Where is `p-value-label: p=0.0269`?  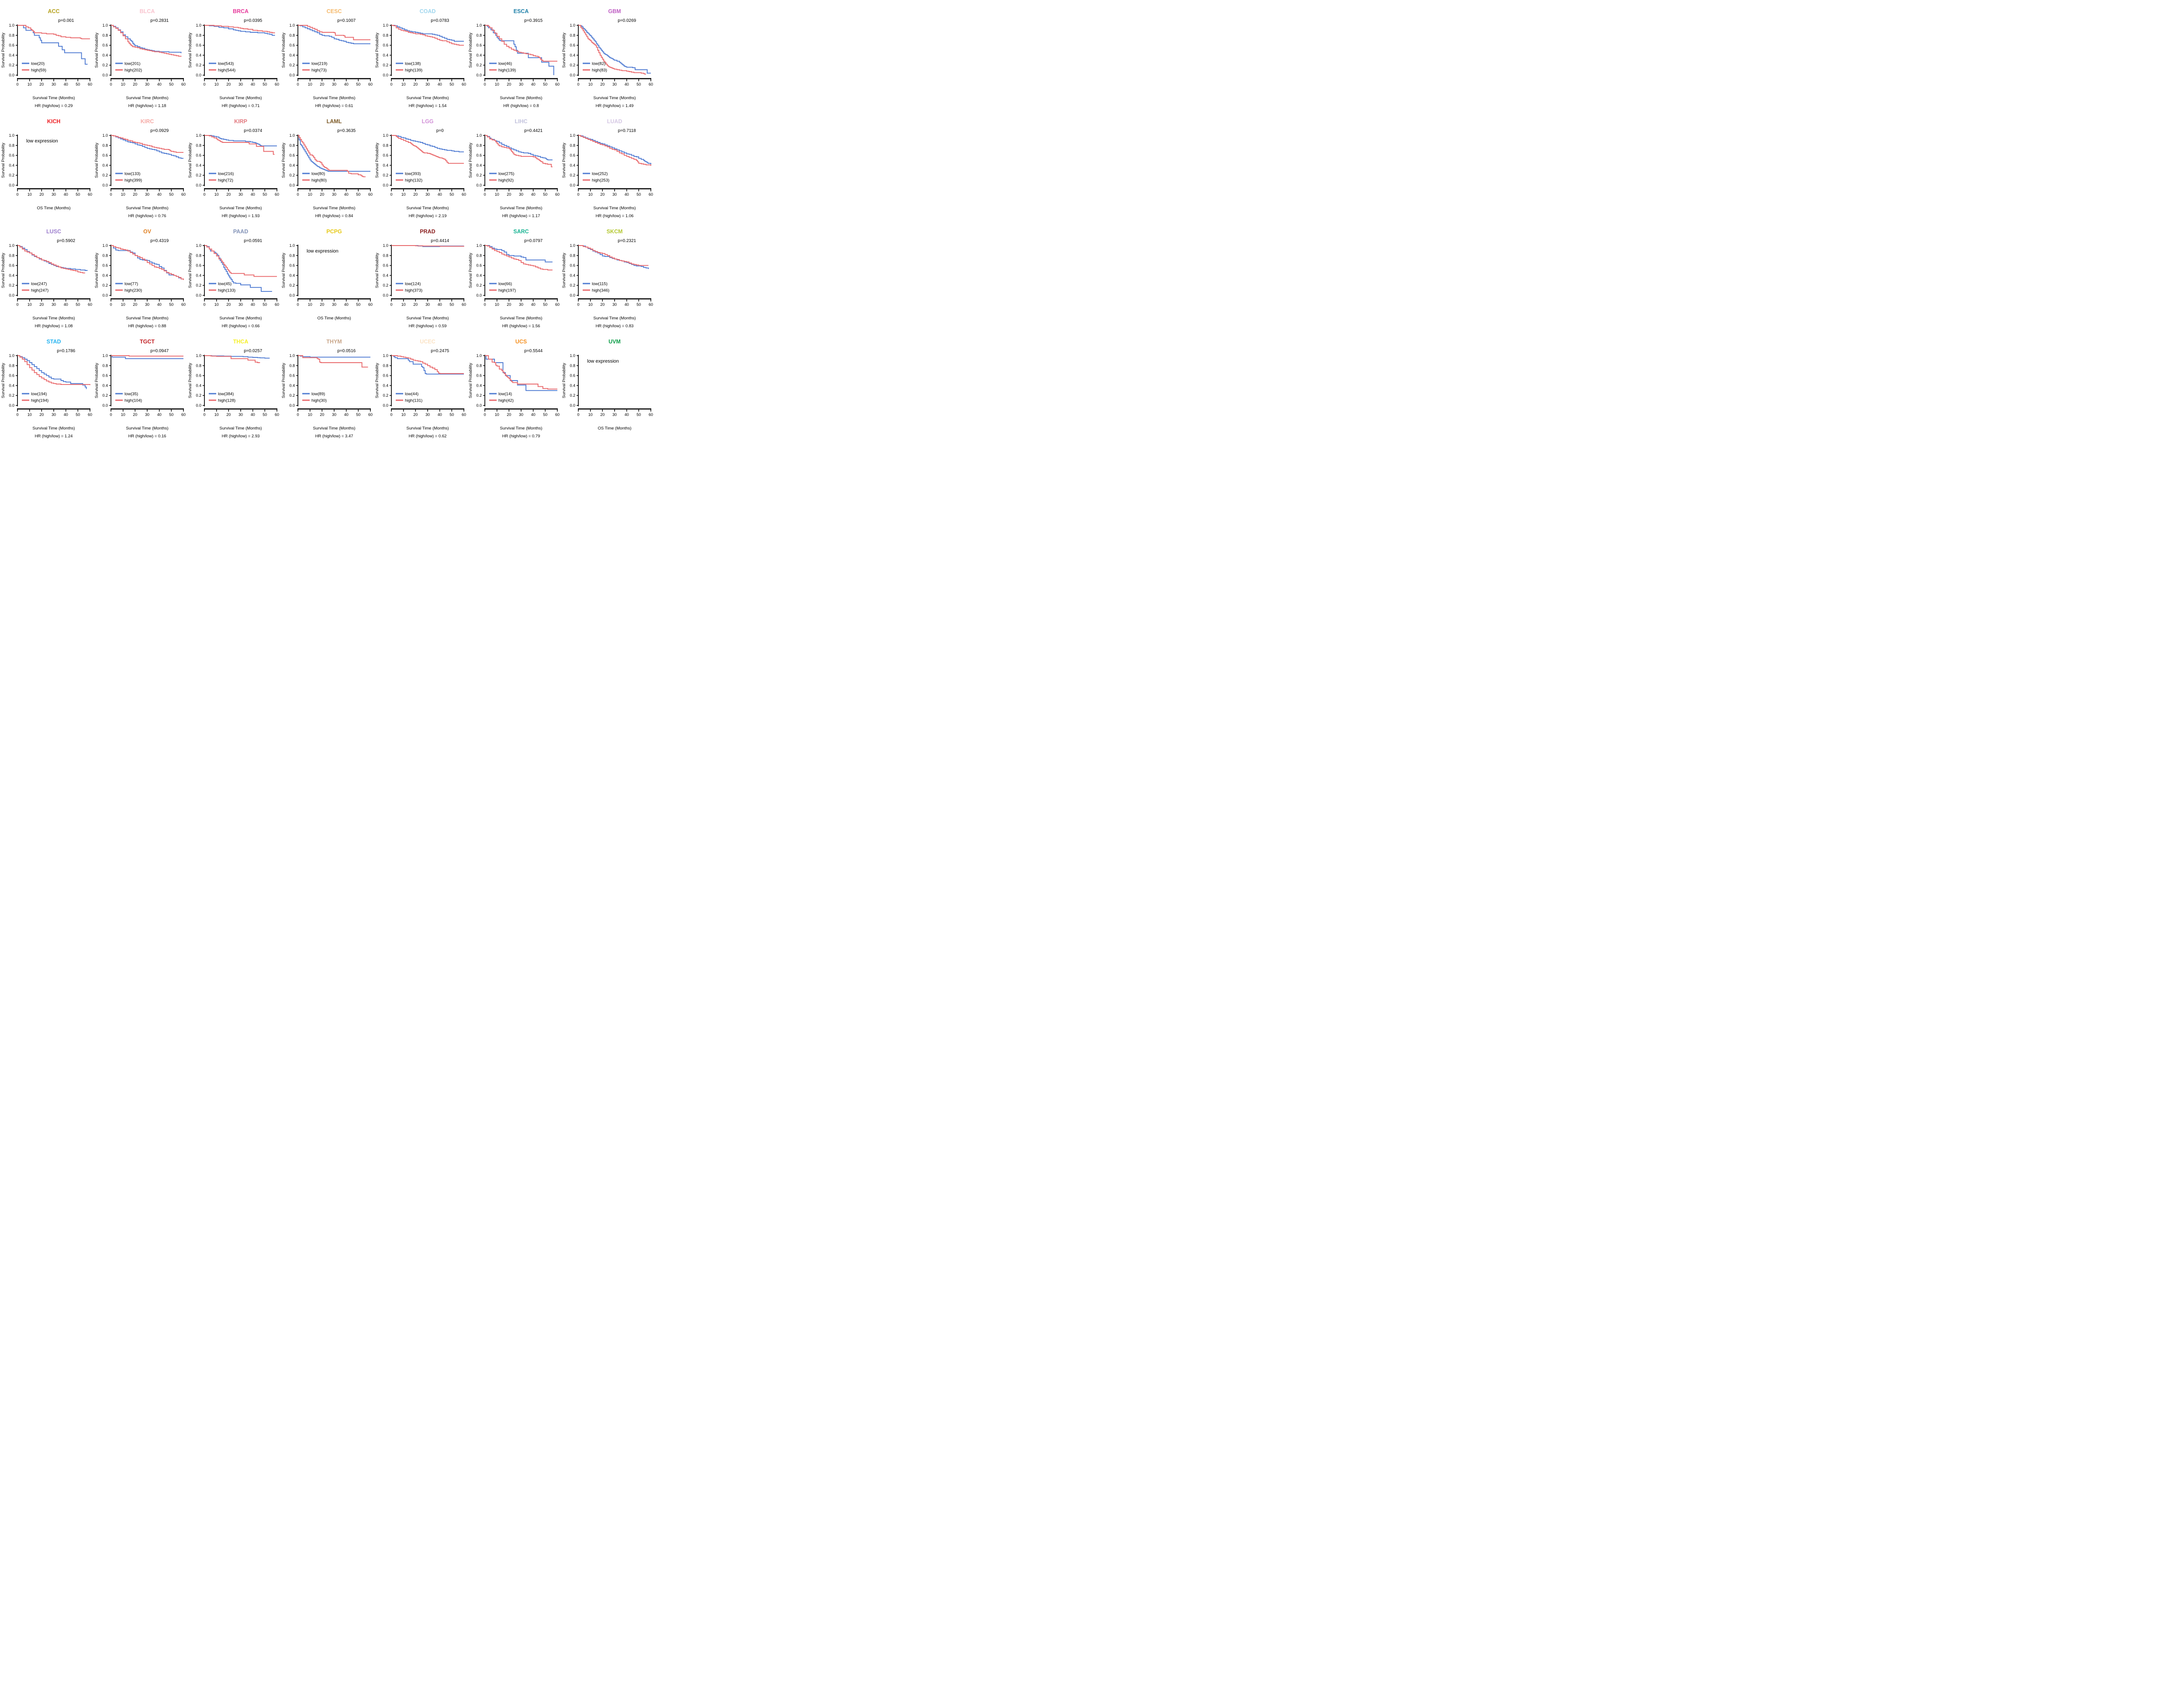
p-value-label: p=0.0269 is located at coordinates (627, 20).